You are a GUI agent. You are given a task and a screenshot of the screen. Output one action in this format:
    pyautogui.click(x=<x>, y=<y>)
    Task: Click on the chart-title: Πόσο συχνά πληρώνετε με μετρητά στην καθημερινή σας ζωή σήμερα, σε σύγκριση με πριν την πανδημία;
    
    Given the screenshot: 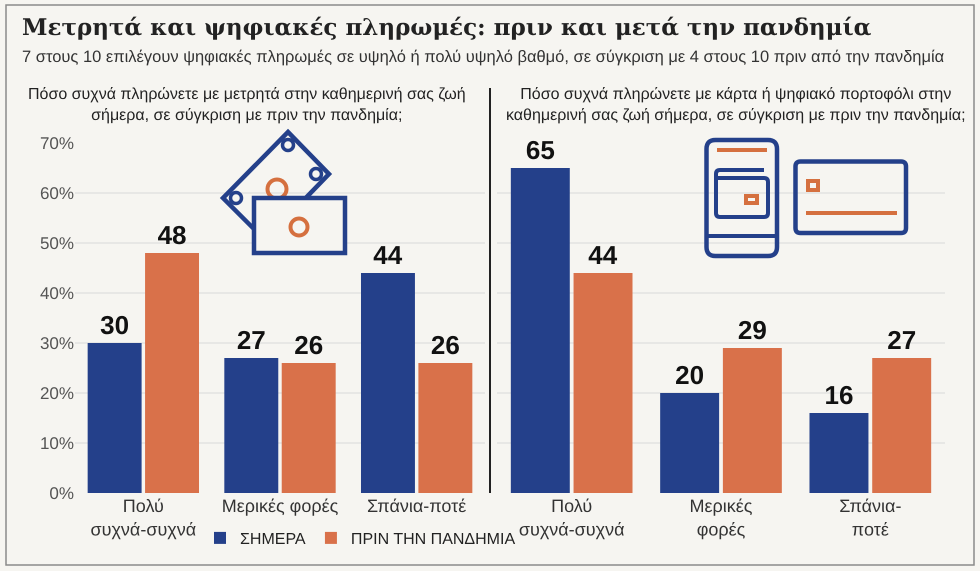 What is the action you would take?
    pyautogui.click(x=247, y=105)
    